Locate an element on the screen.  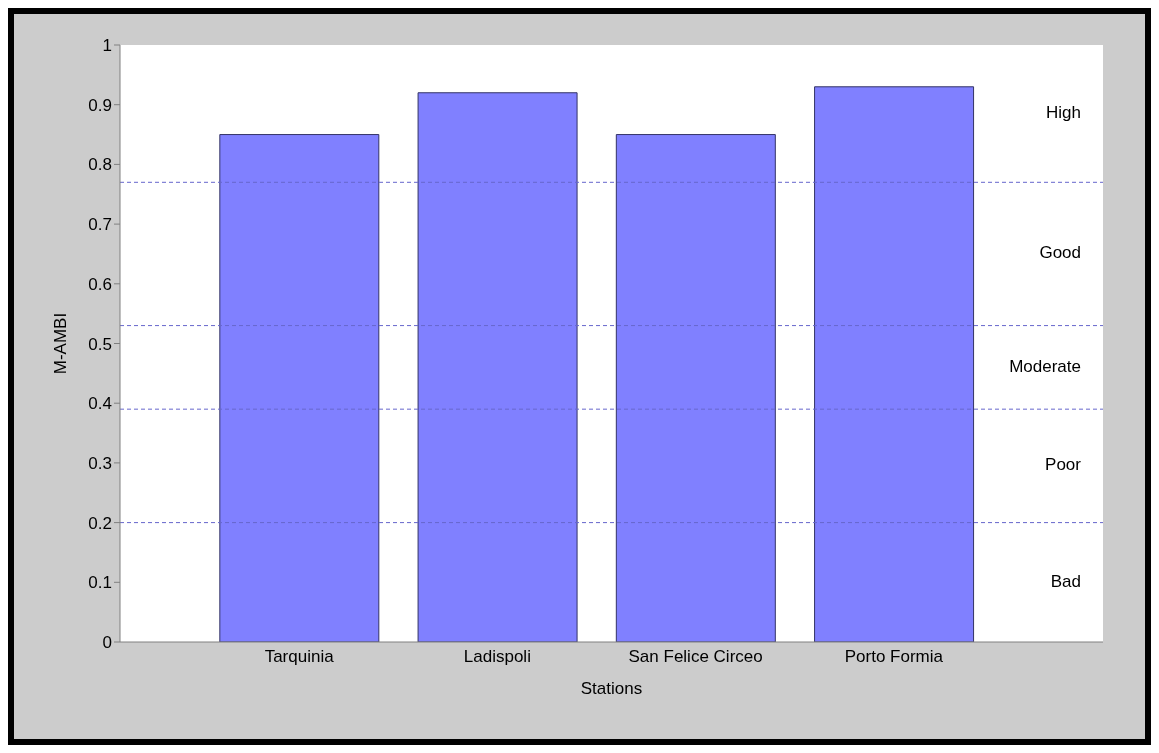
y-tick-label: 0.4 is located at coordinates (100, 404).